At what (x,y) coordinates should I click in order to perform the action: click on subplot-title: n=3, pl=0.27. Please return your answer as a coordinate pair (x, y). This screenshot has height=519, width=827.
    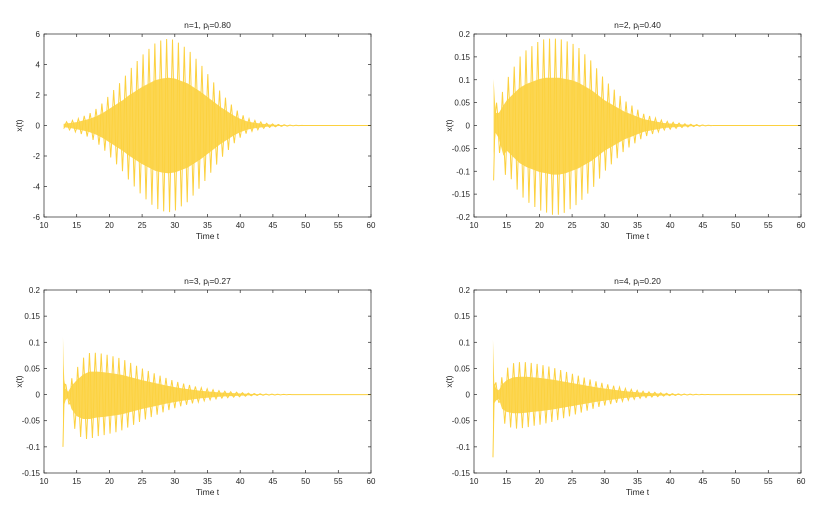
    Looking at the image, I should click on (207, 282).